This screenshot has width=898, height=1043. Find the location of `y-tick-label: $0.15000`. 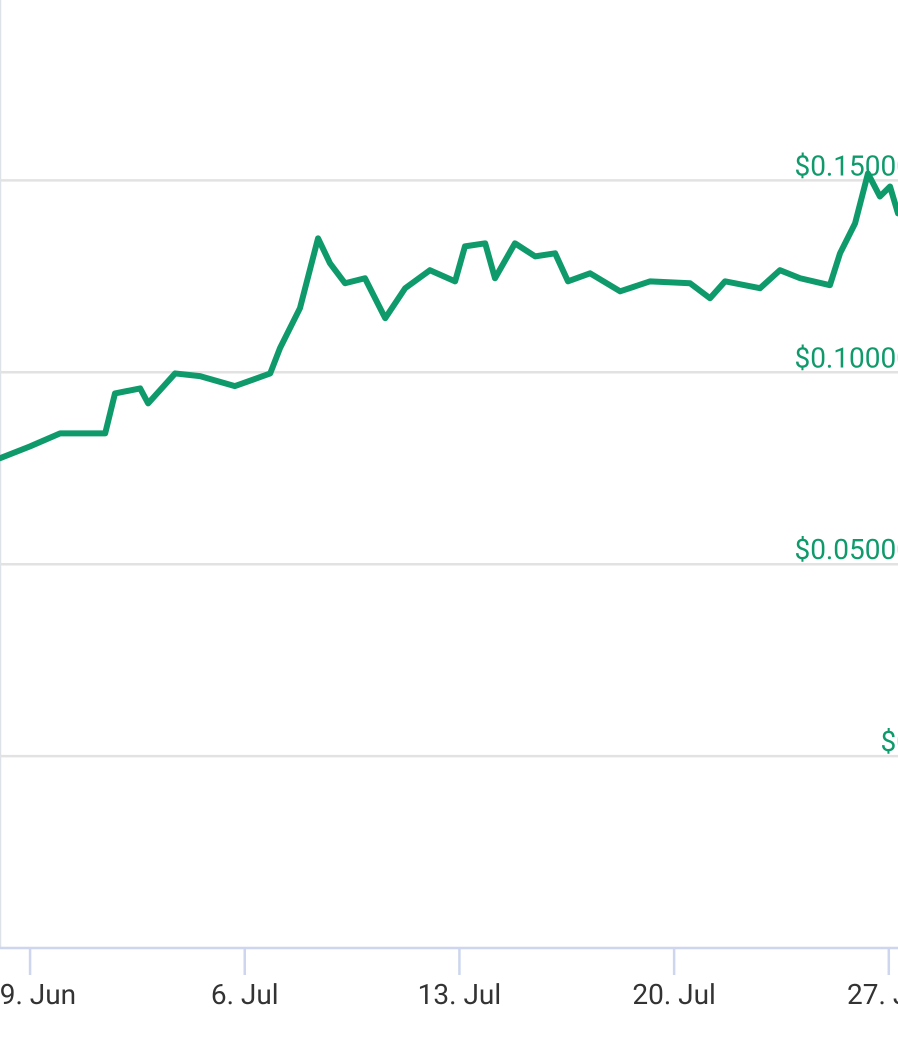

y-tick-label: $0.15000 is located at coordinates (846, 165).